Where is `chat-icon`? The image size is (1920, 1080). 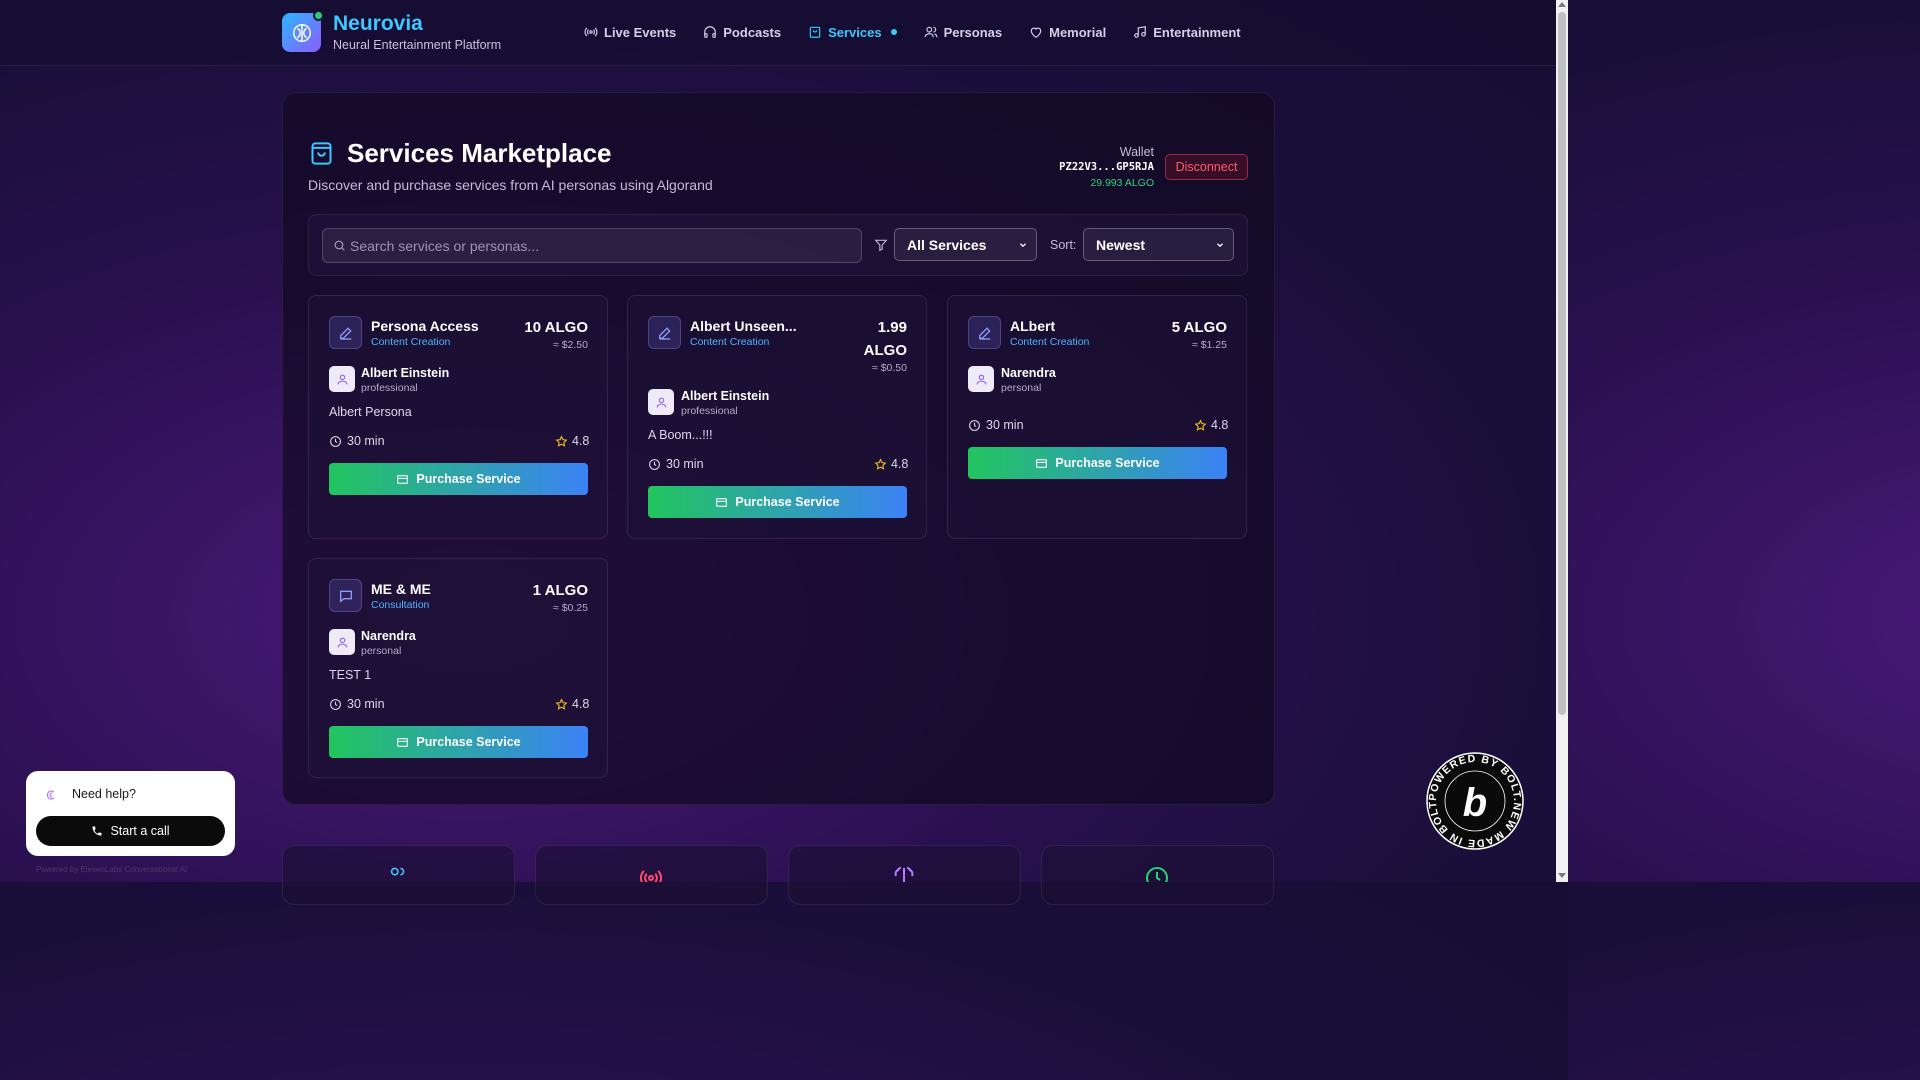
chat-icon is located at coordinates (345, 596).